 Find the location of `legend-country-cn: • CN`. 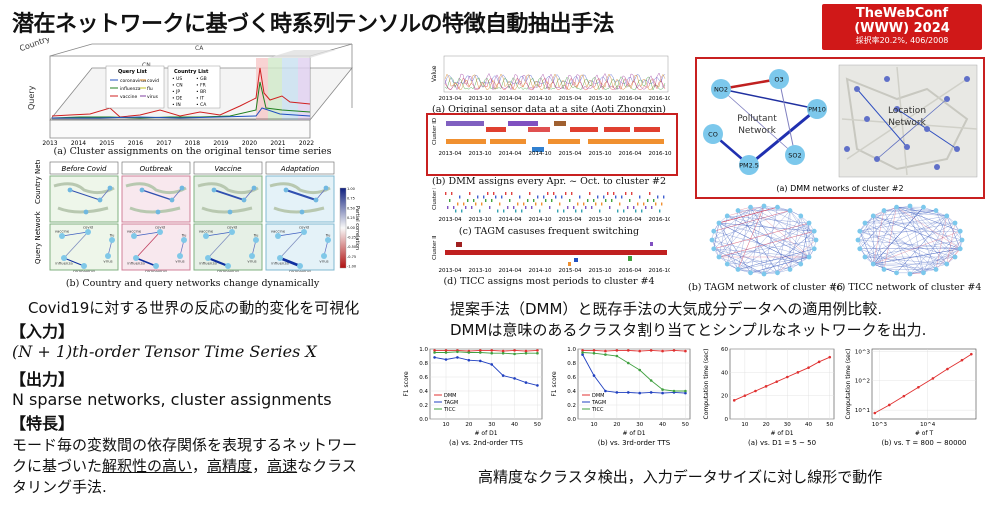

legend-country-cn: • CN is located at coordinates (177, 86).